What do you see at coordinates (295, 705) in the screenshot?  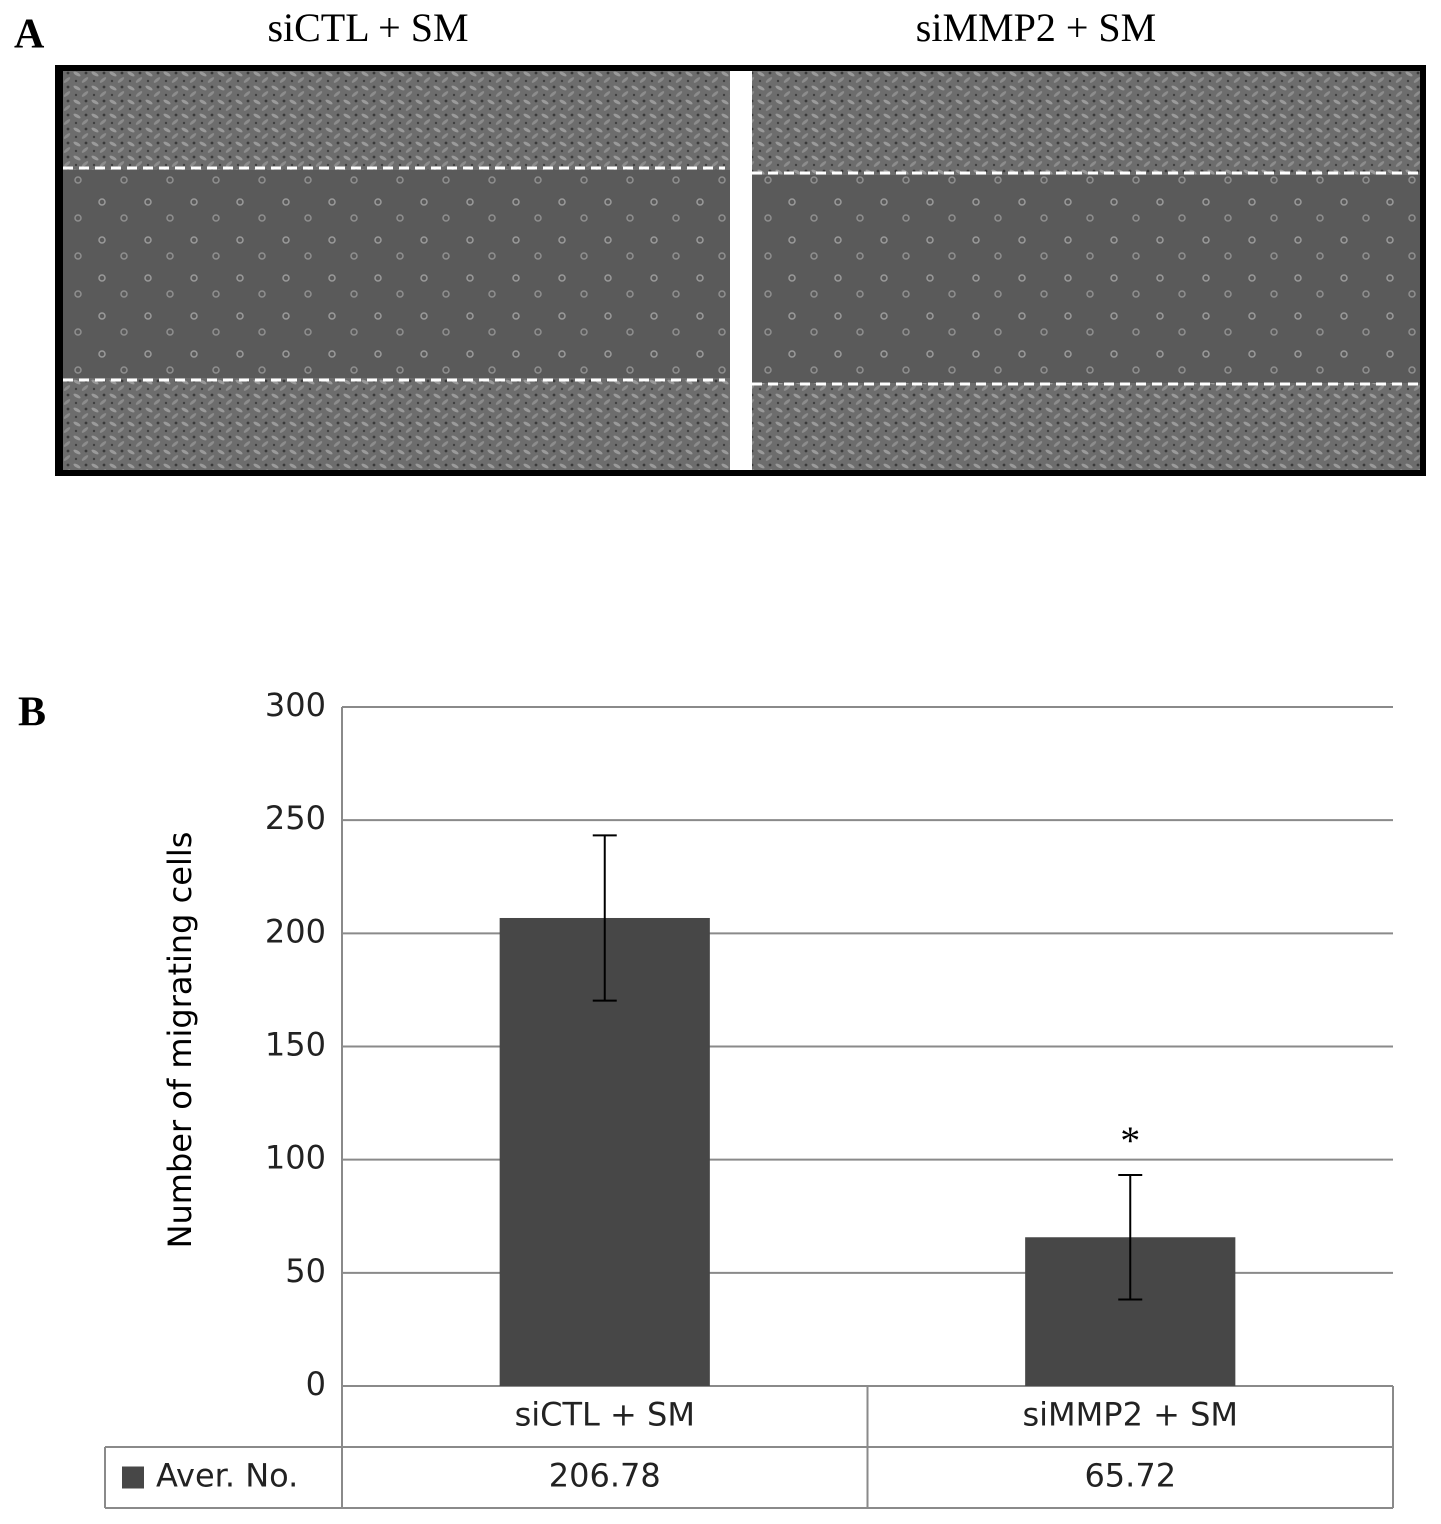 I see `y-tick-label: 300` at bounding box center [295, 705].